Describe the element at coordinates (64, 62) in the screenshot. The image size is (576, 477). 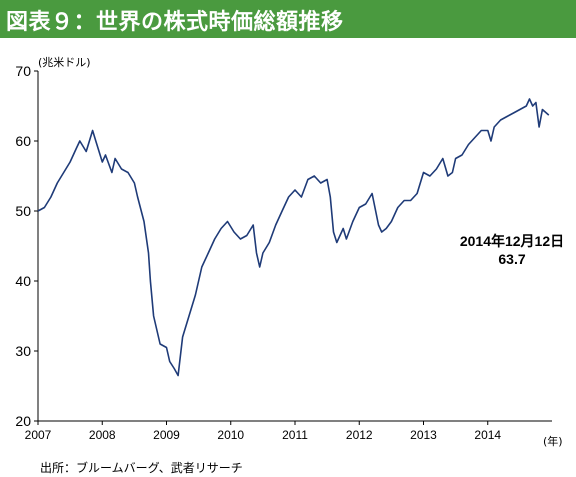
I see `y-axis-unit-label: (兆米ドル)` at that location.